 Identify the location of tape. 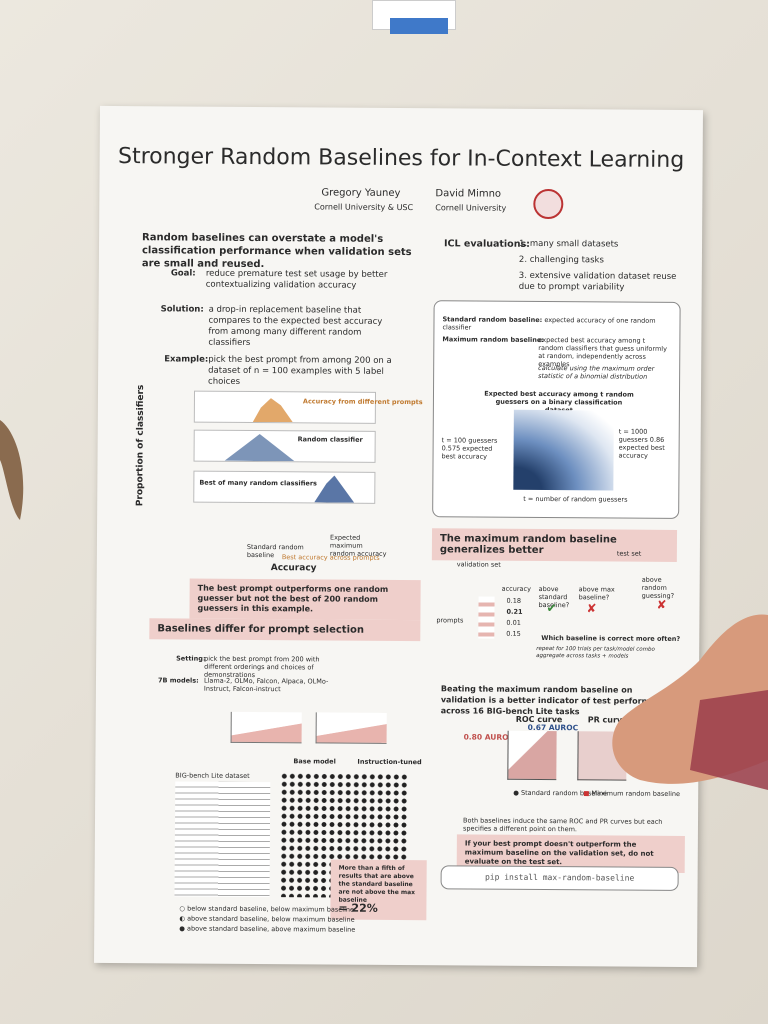
(419, 26).